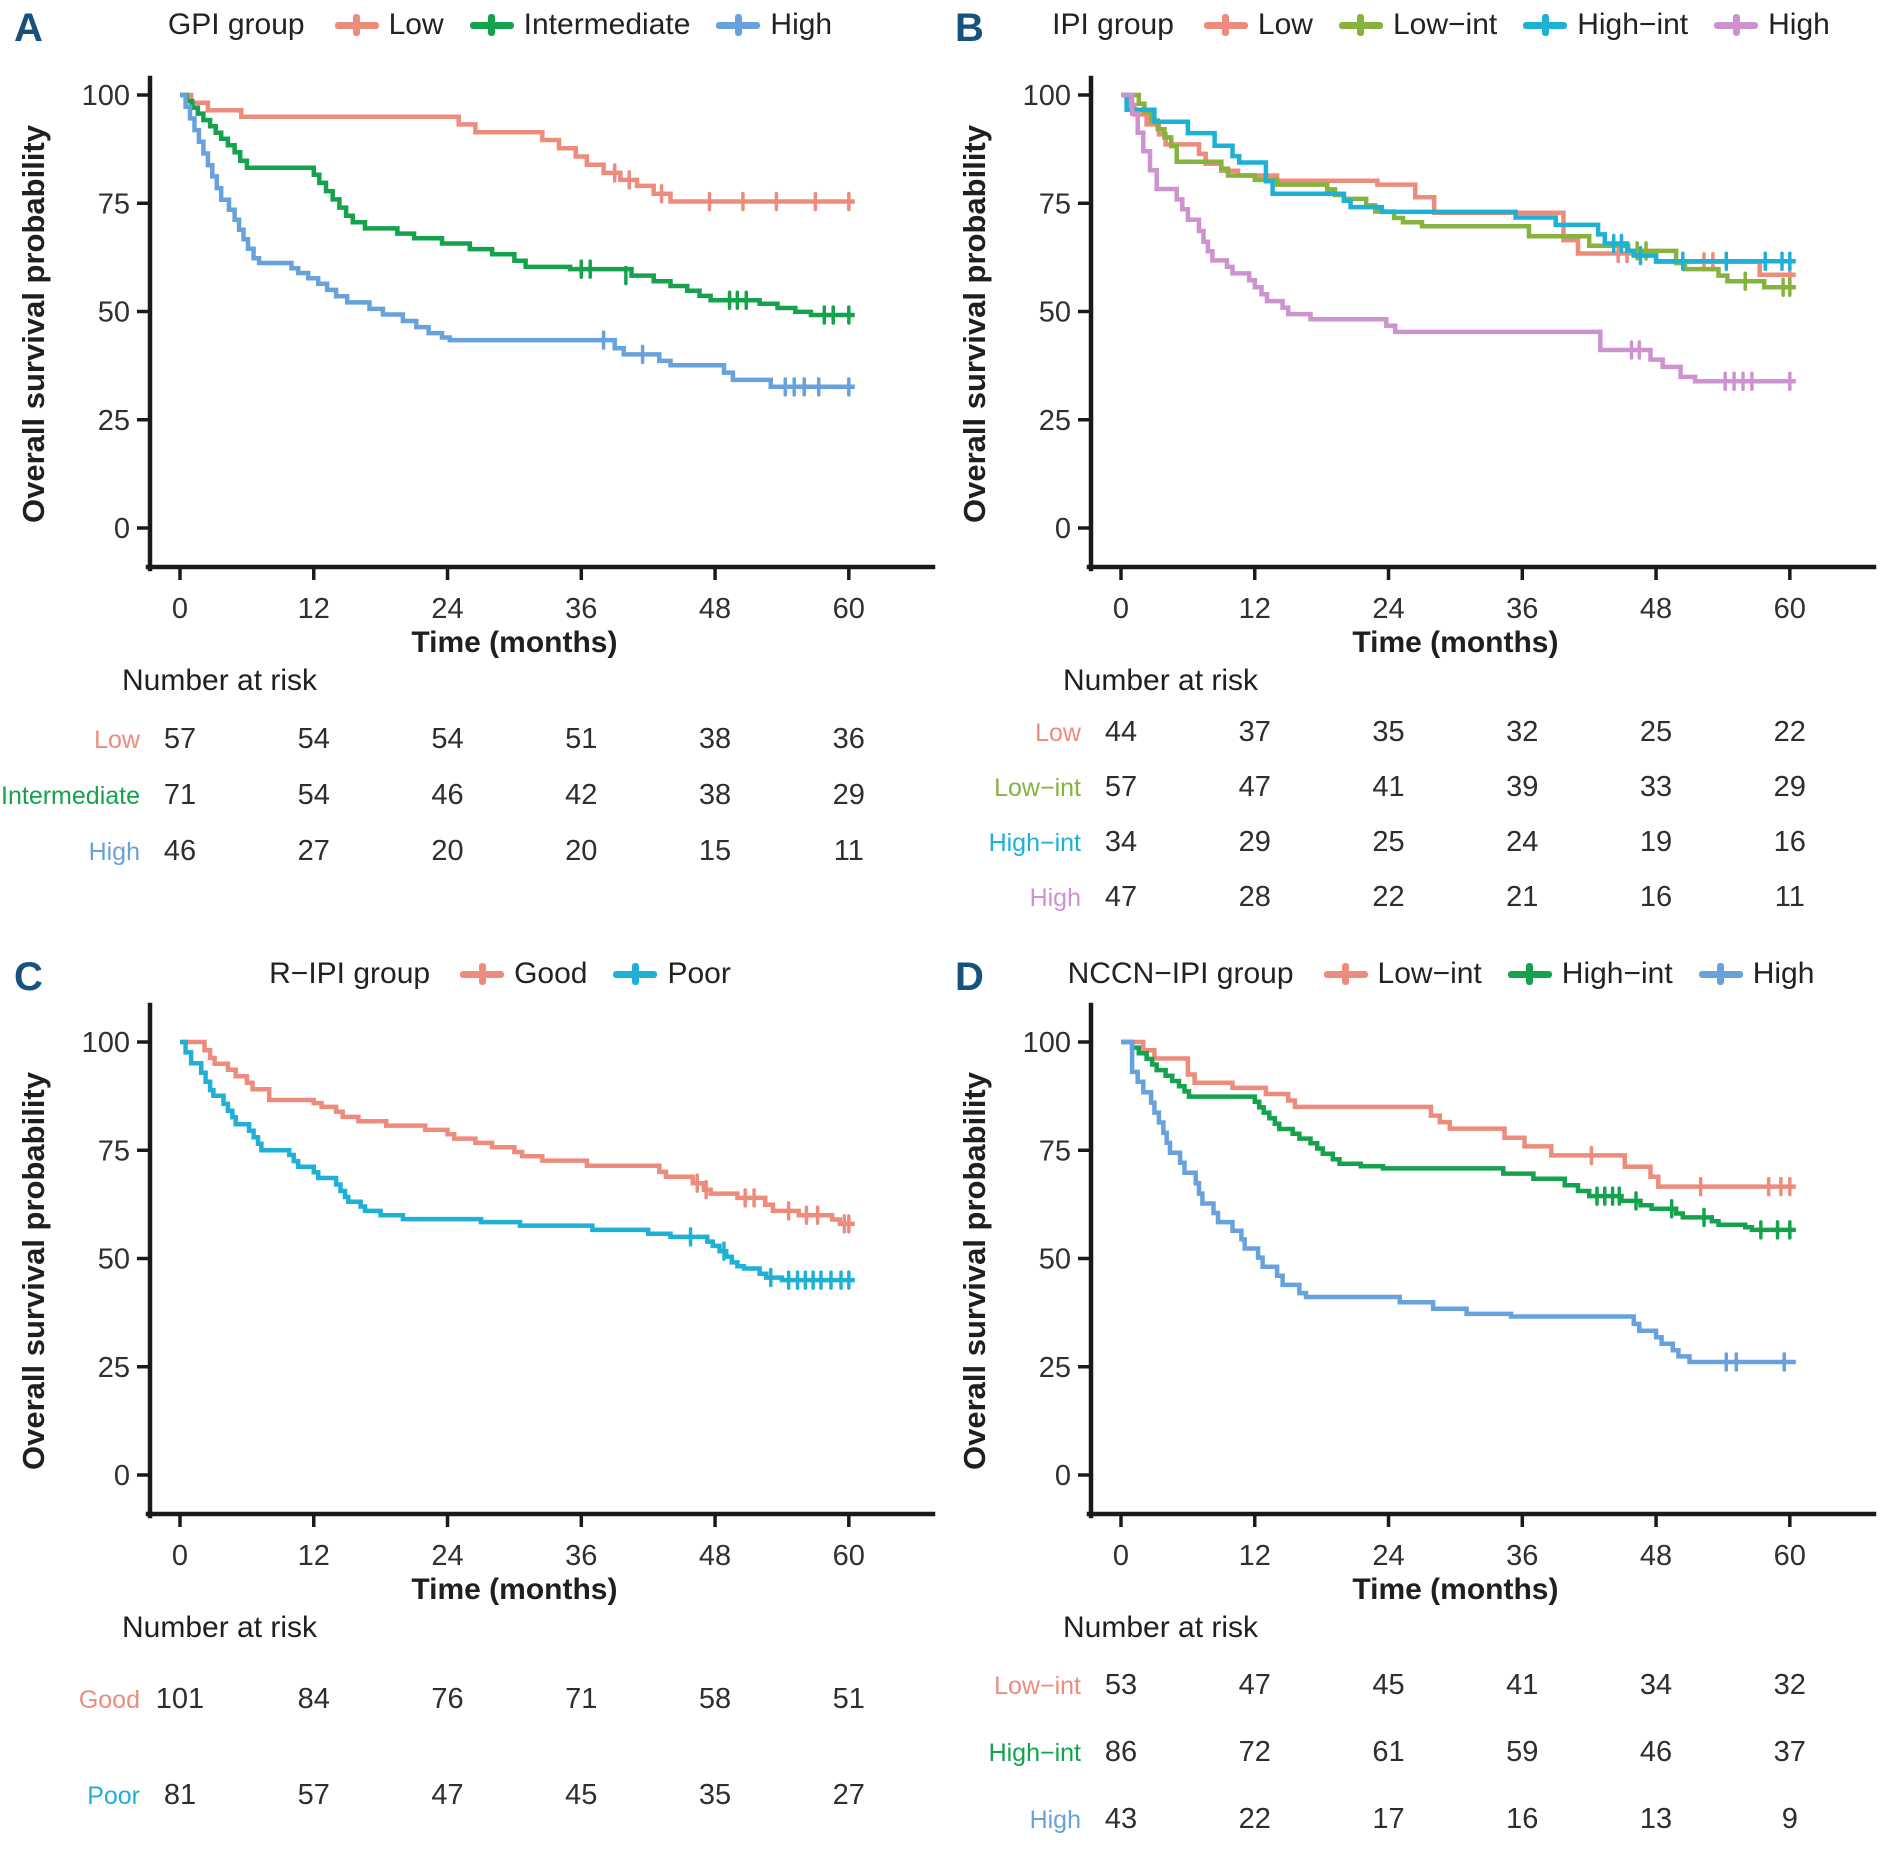  I want to click on survival-curve-Good, so click(517, 1133).